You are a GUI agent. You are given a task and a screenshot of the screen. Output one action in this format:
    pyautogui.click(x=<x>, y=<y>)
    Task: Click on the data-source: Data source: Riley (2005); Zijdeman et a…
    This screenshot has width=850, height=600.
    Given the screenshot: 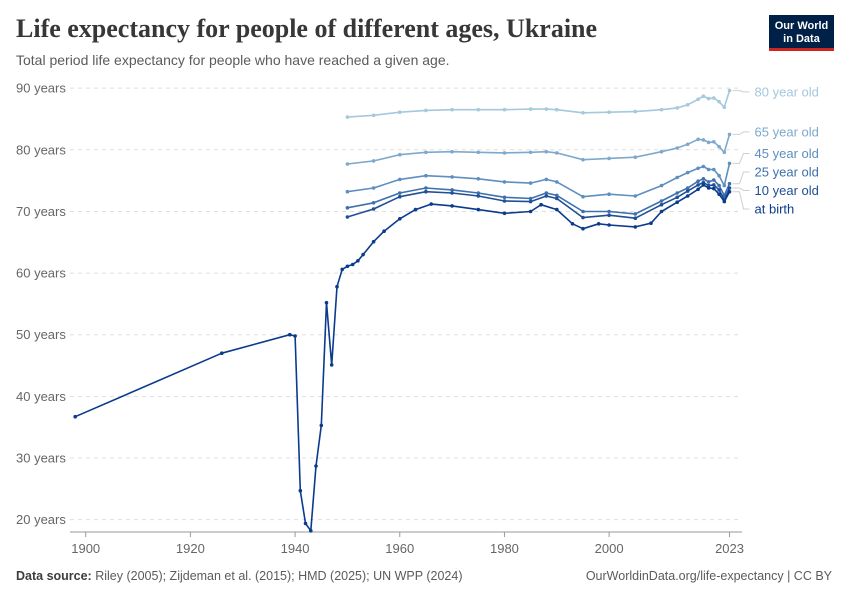 What is the action you would take?
    pyautogui.click(x=239, y=576)
    